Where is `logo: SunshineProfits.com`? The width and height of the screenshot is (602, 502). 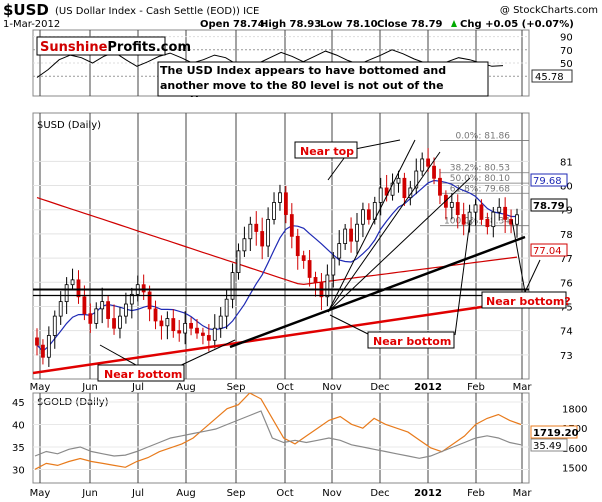 logo: SunshineProfits.com is located at coordinates (115, 47).